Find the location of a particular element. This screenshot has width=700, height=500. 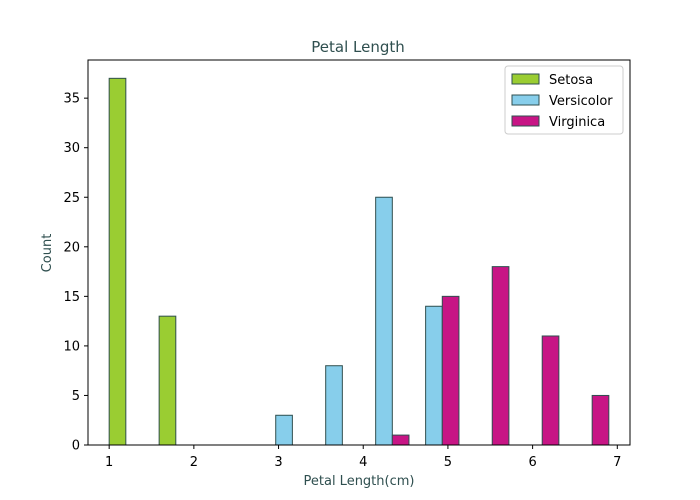

x-axis: 1 2 3 4 5 6 7 is located at coordinates (363, 457).